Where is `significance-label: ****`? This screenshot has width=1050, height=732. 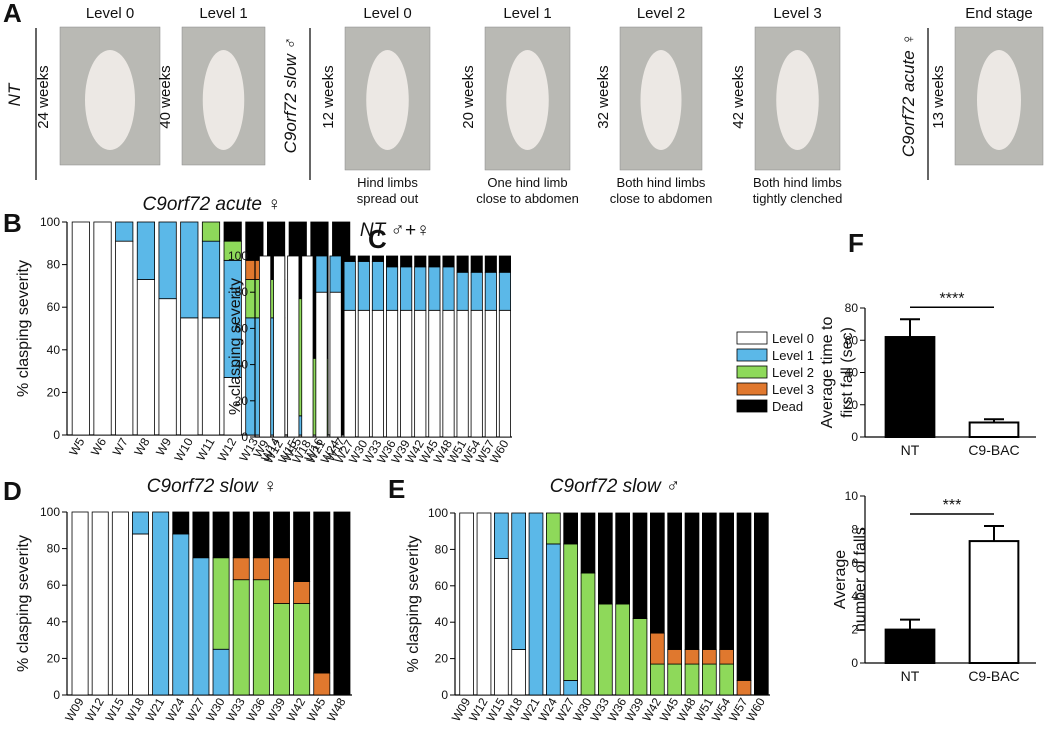
significance-label: **** is located at coordinates (952, 298).